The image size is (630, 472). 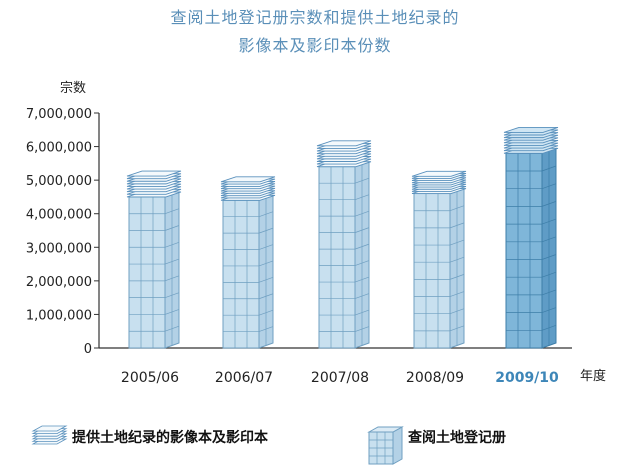 I want to click on x-tick-label: 2006/07, so click(x=244, y=378).